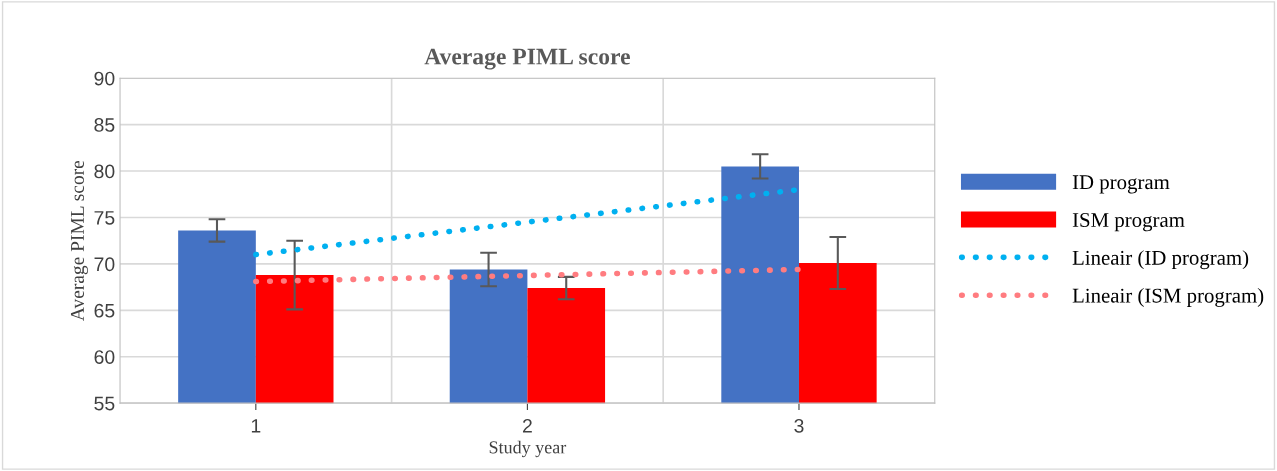 The height and width of the screenshot is (471, 1277). I want to click on legend-label: Lineair (ID program), so click(1160, 260).